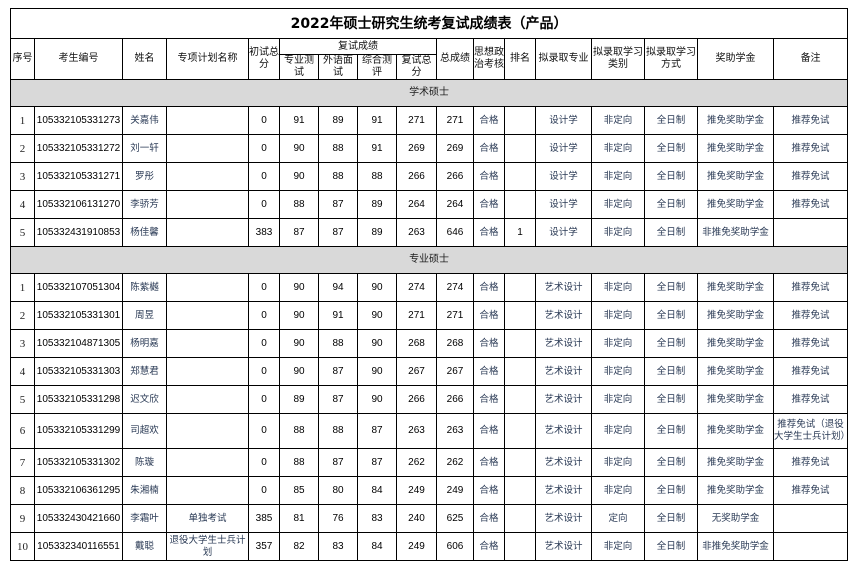 The height and width of the screenshot is (572, 855). I want to click on cell-name: 郑慧君, so click(144, 371).